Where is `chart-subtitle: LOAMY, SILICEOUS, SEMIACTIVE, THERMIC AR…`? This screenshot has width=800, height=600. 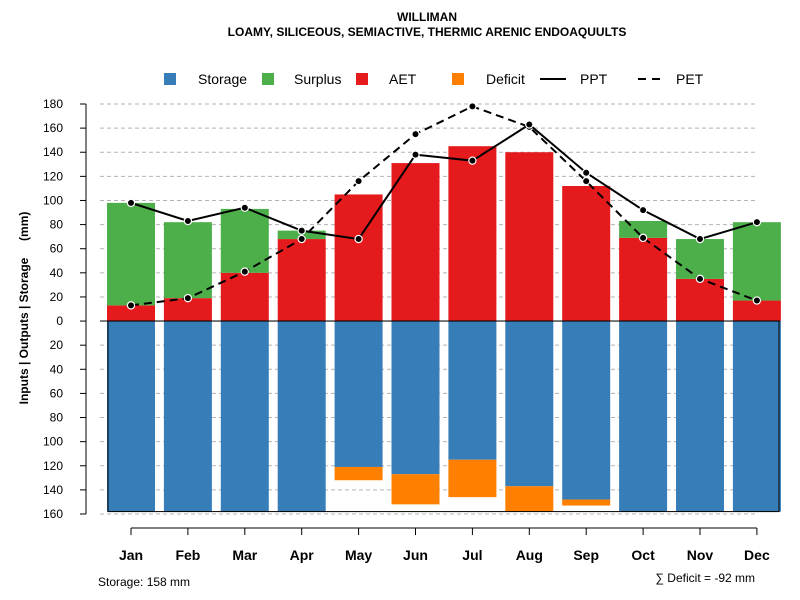 chart-subtitle: LOAMY, SILICEOUS, SEMIACTIVE, THERMIC AR… is located at coordinates (427, 32).